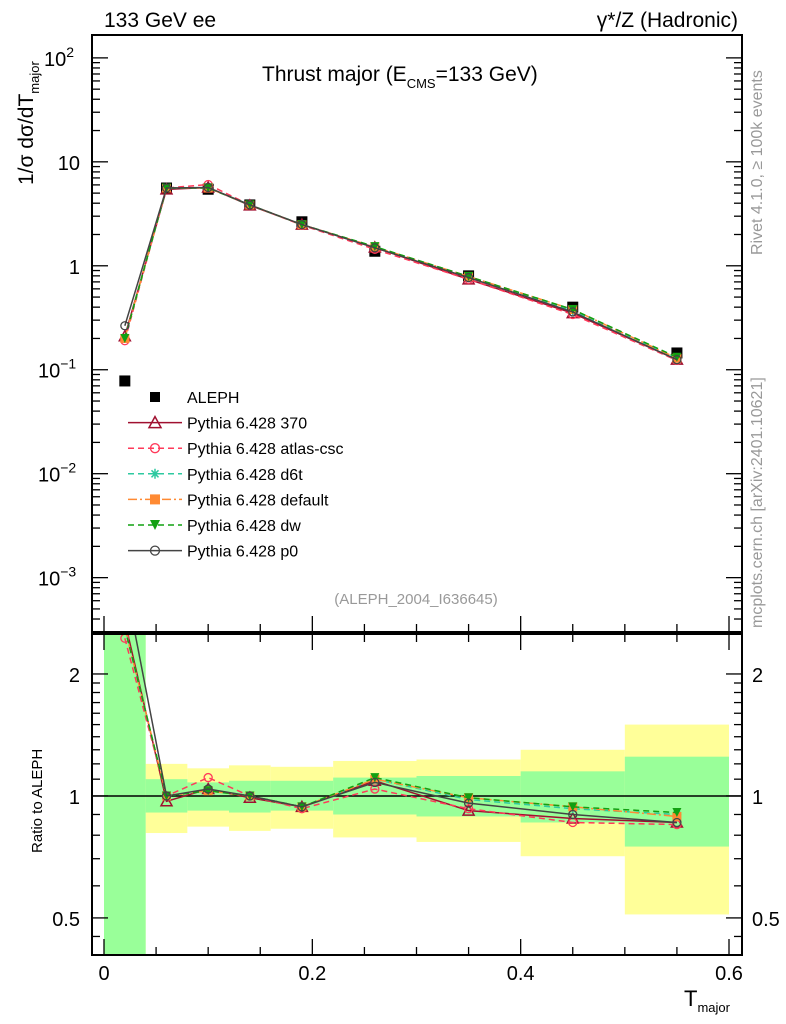 The height and width of the screenshot is (1024, 786). I want to click on header-right: γ*/Z (Hadronic), so click(667, 20).